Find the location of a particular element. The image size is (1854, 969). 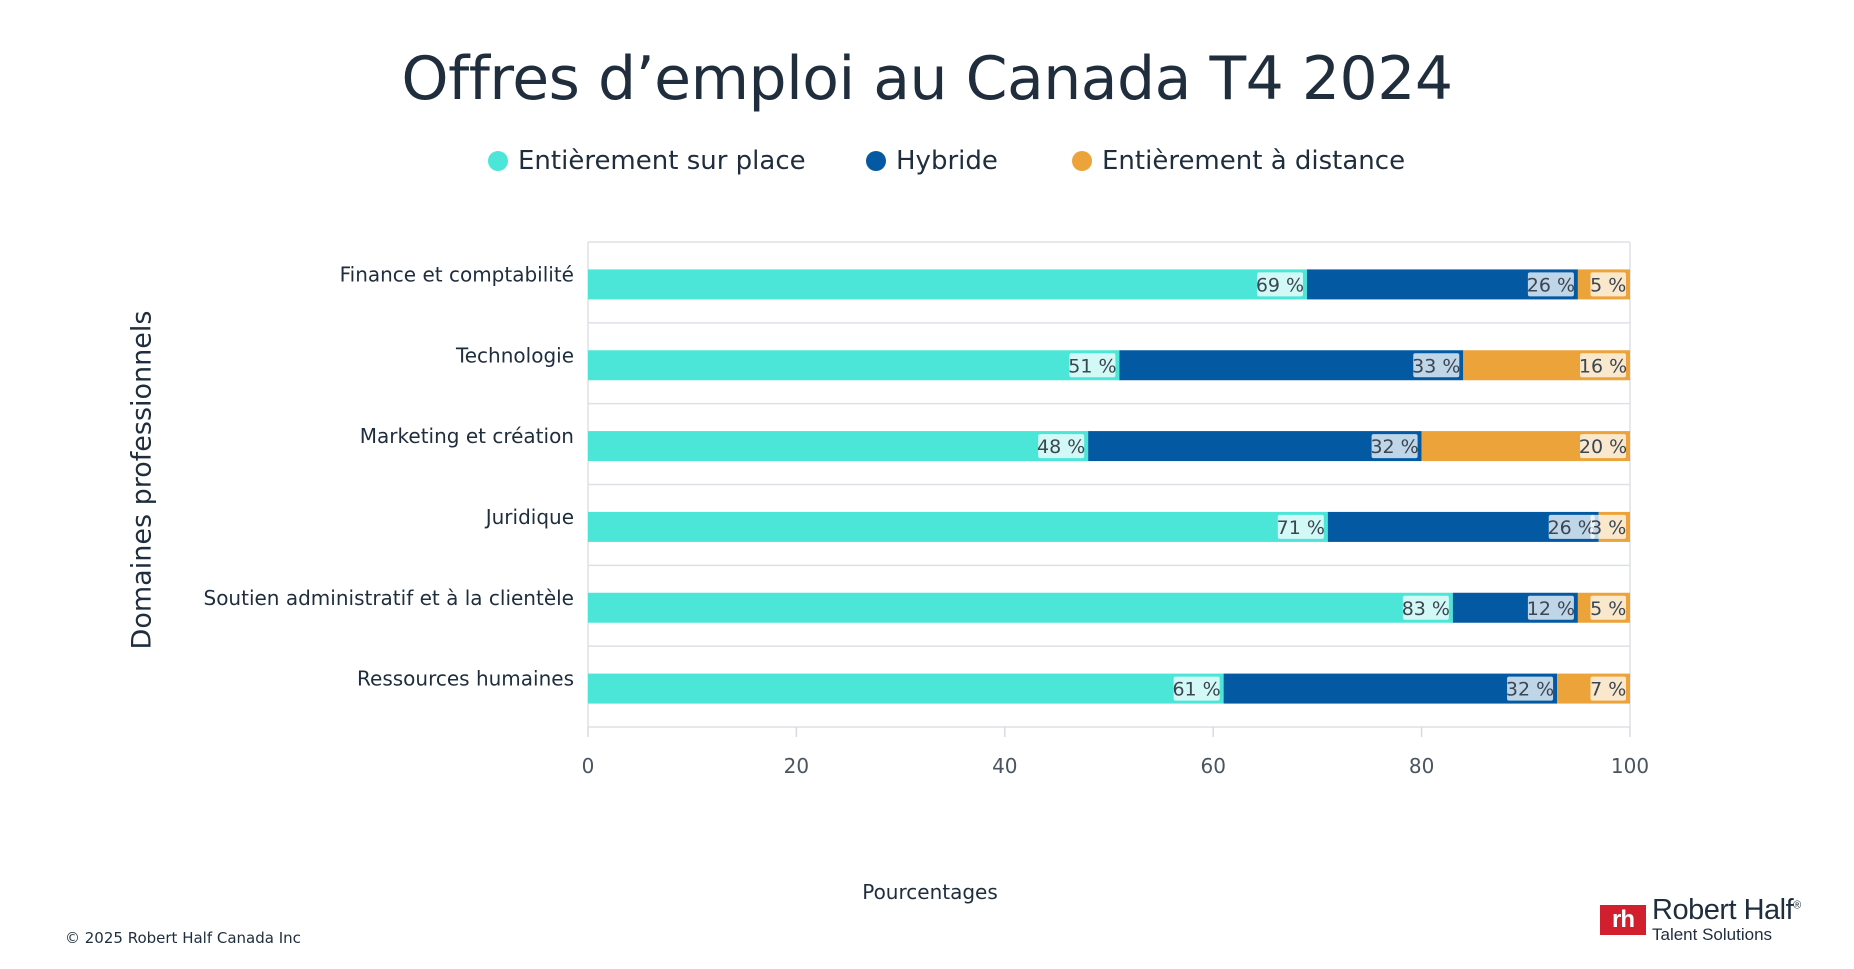

legend-label: Entièrement sur place is located at coordinates (662, 161).